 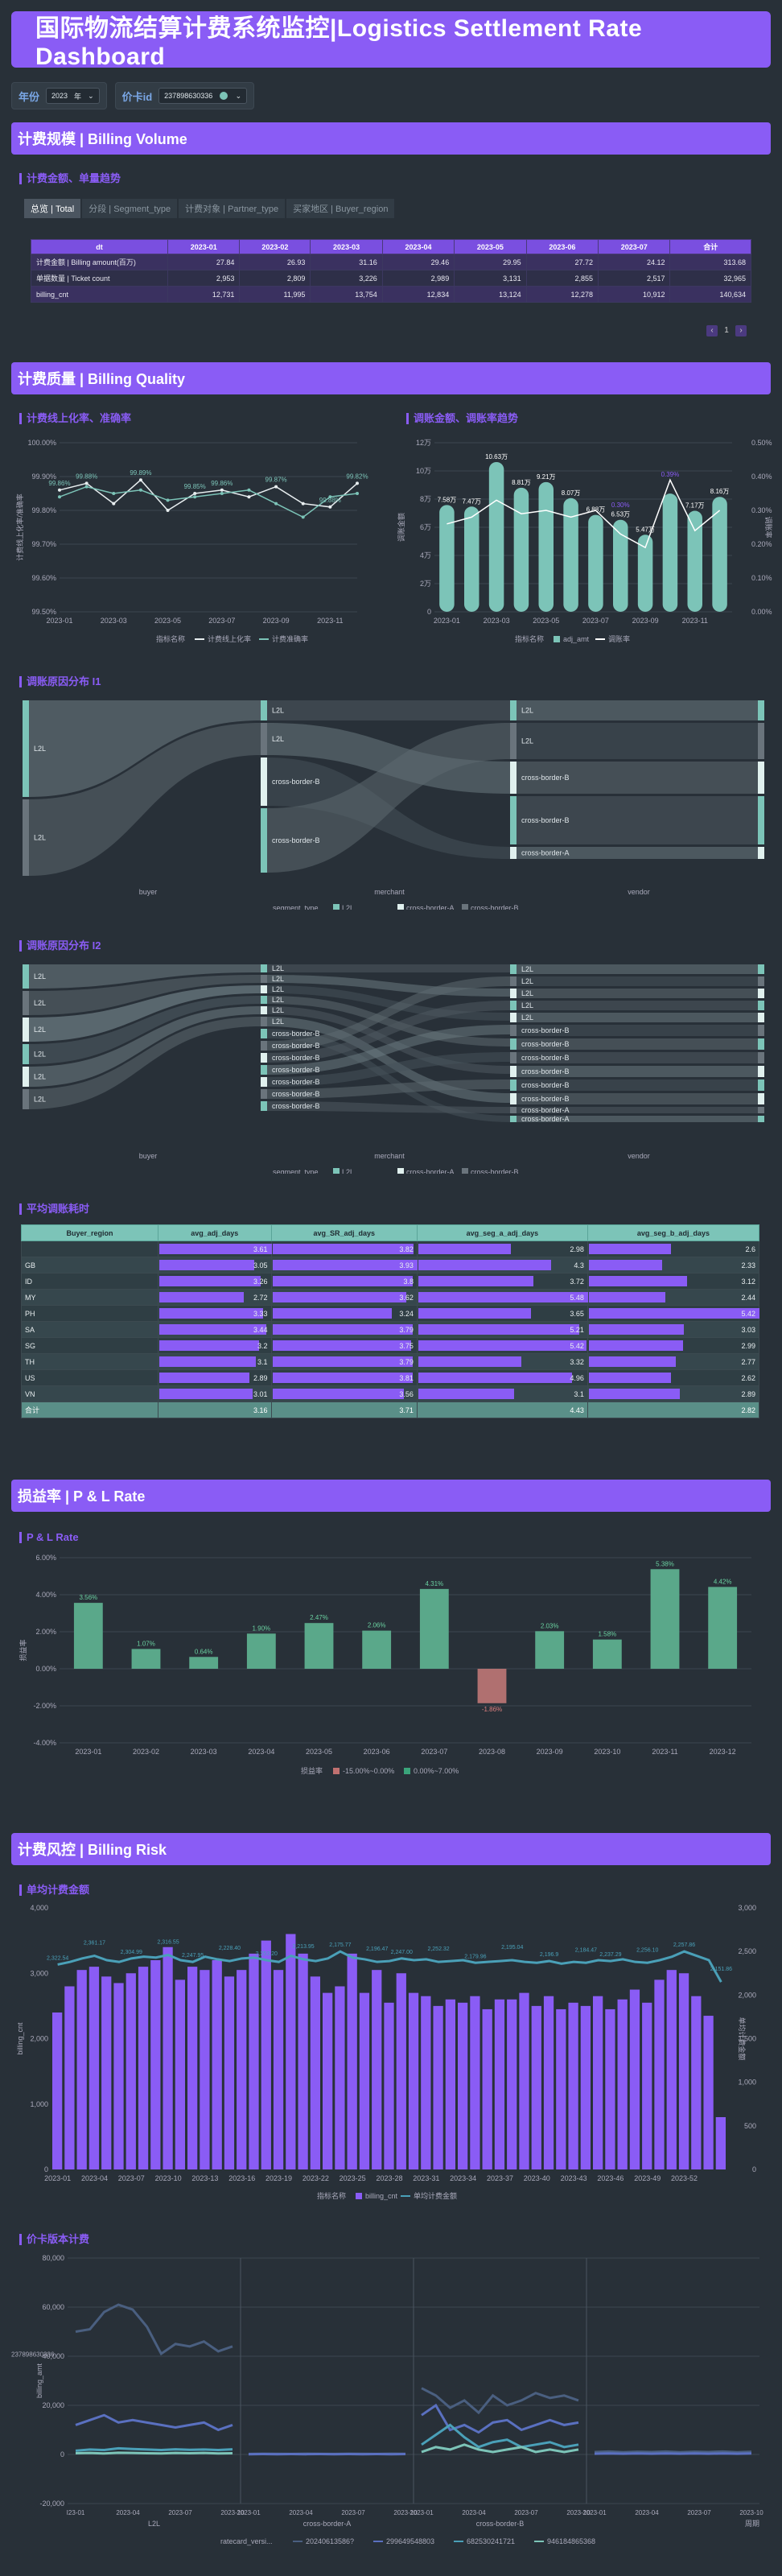 I want to click on table-cell: 3.82, so click(x=344, y=1249).